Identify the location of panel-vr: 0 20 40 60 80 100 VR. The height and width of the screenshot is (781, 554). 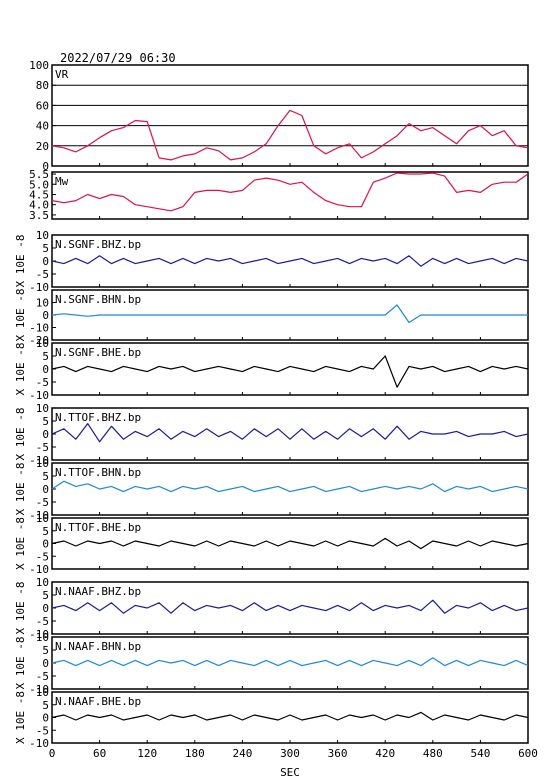
(279, 116).